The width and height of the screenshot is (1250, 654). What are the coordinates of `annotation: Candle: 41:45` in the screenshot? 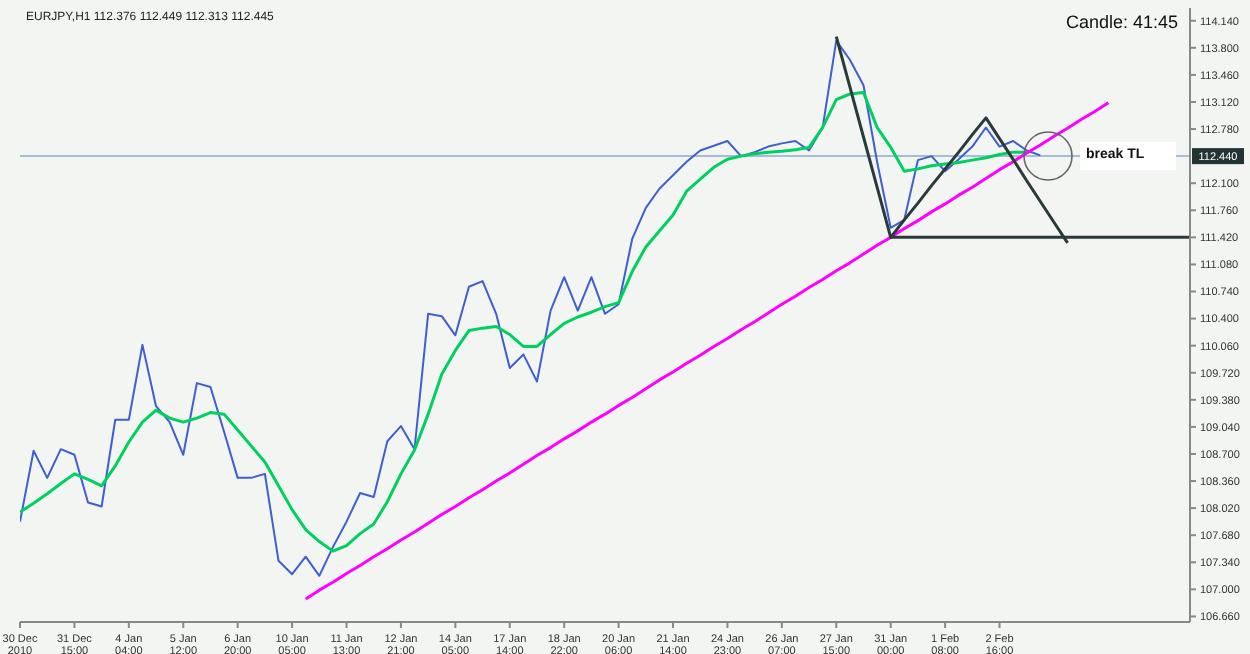 It's located at (1121, 22).